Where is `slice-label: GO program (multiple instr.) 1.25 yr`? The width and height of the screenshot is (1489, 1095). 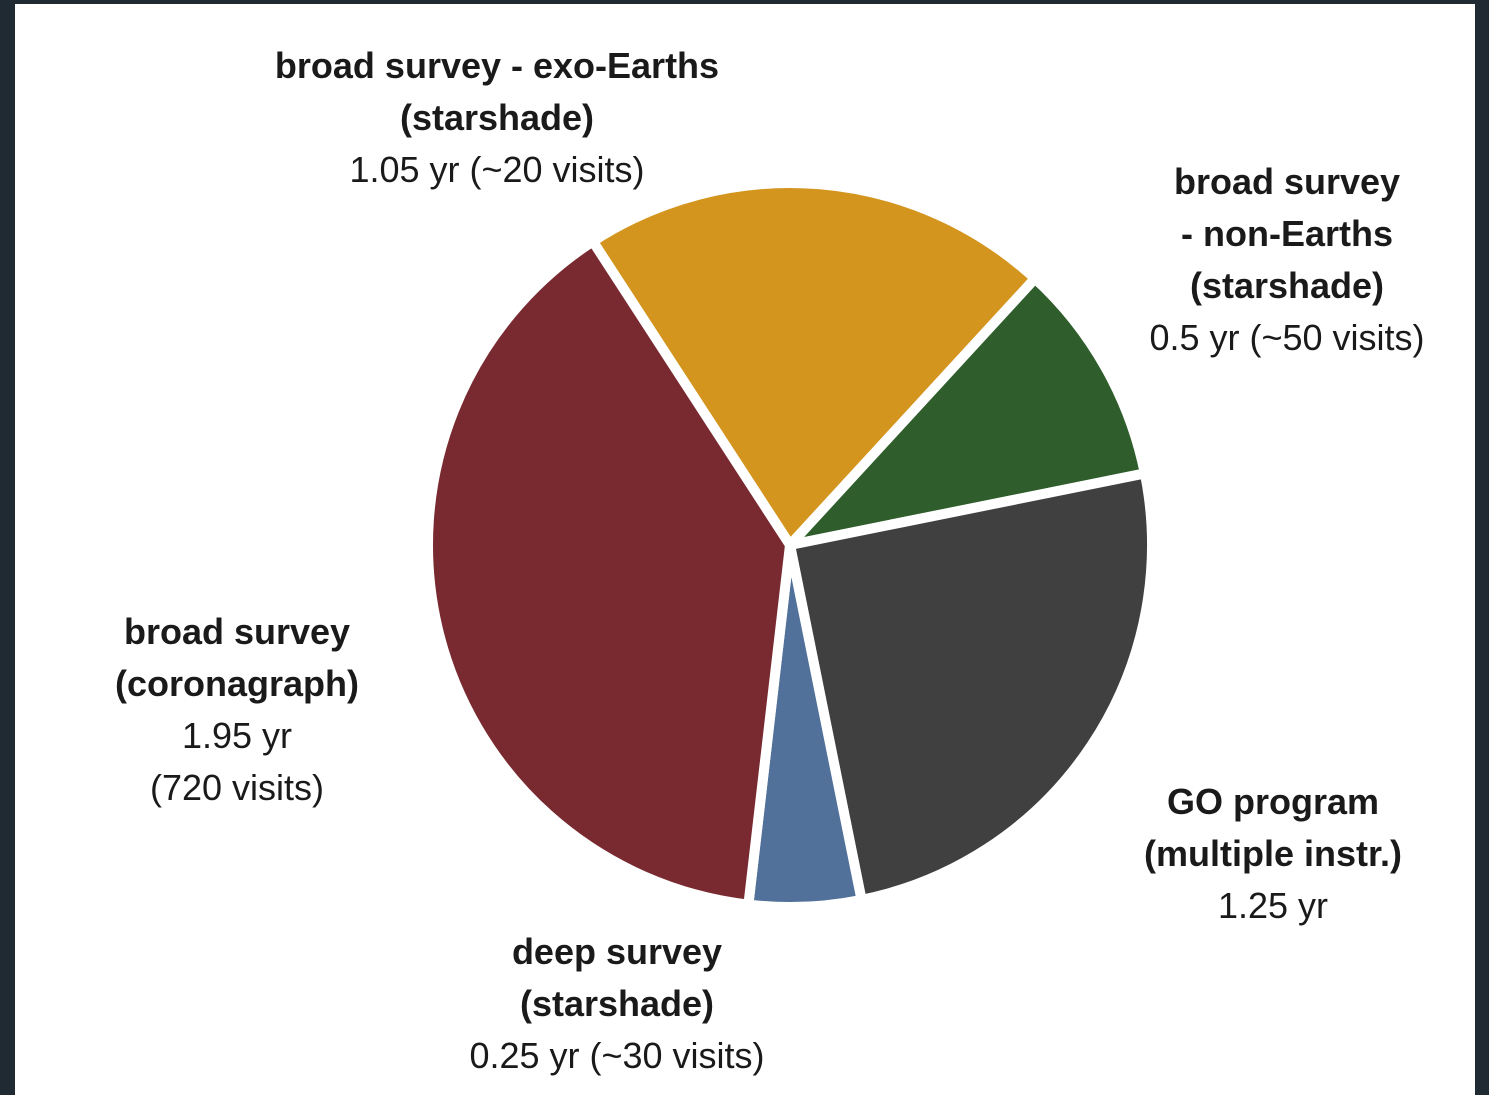 slice-label: GO program (multiple instr.) 1.25 yr is located at coordinates (1231, 854).